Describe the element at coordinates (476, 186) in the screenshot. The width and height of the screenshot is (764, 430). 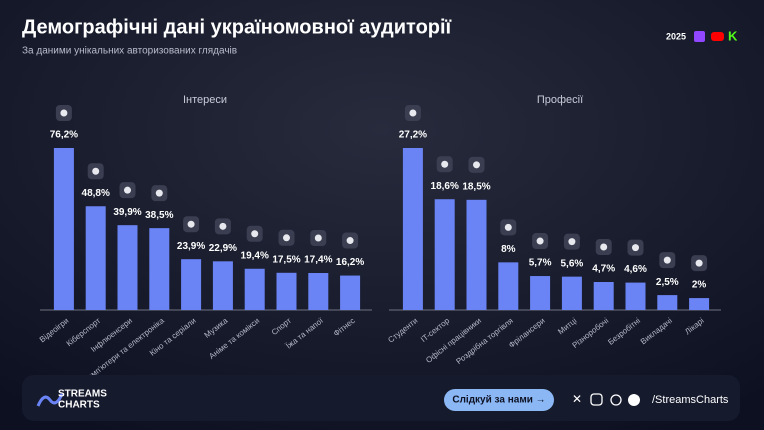
I see `value-label: 18,5%` at that location.